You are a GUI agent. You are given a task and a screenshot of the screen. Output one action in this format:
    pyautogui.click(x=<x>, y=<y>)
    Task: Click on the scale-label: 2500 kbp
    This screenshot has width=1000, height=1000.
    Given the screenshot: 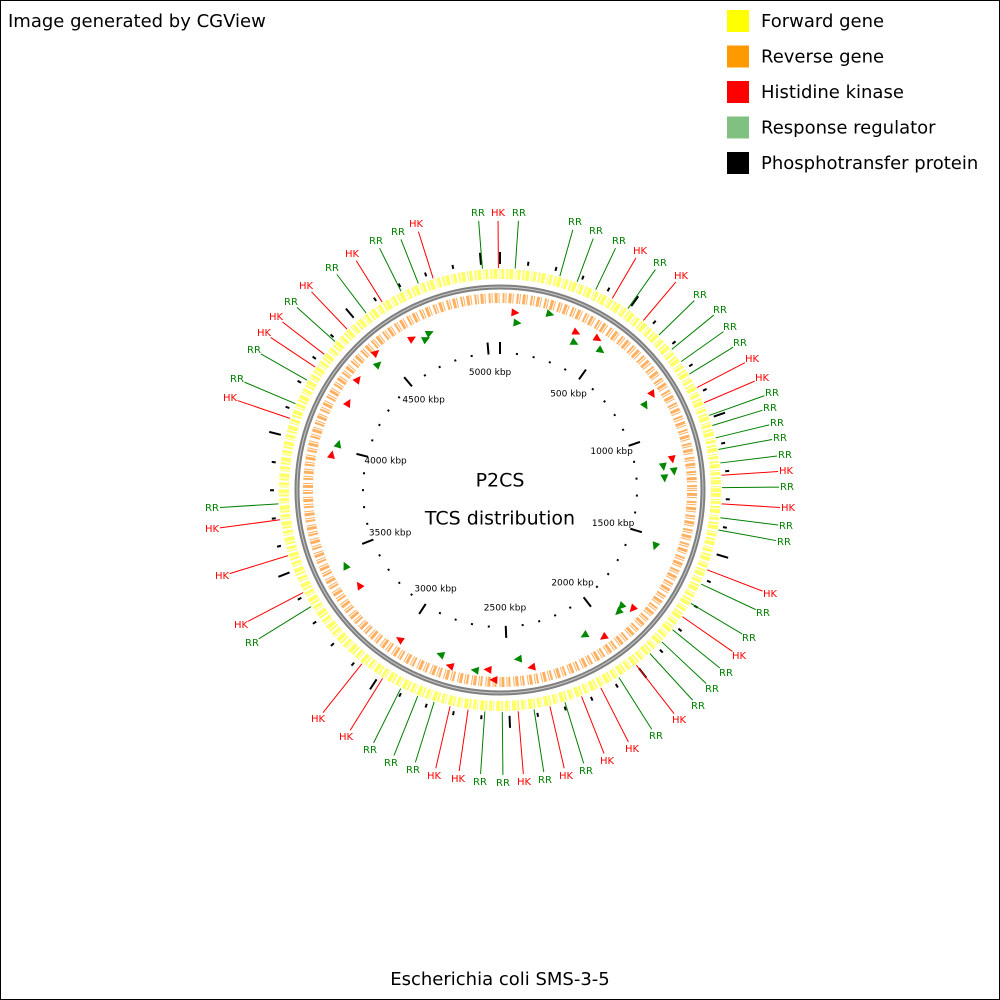 What is the action you would take?
    pyautogui.click(x=505, y=608)
    